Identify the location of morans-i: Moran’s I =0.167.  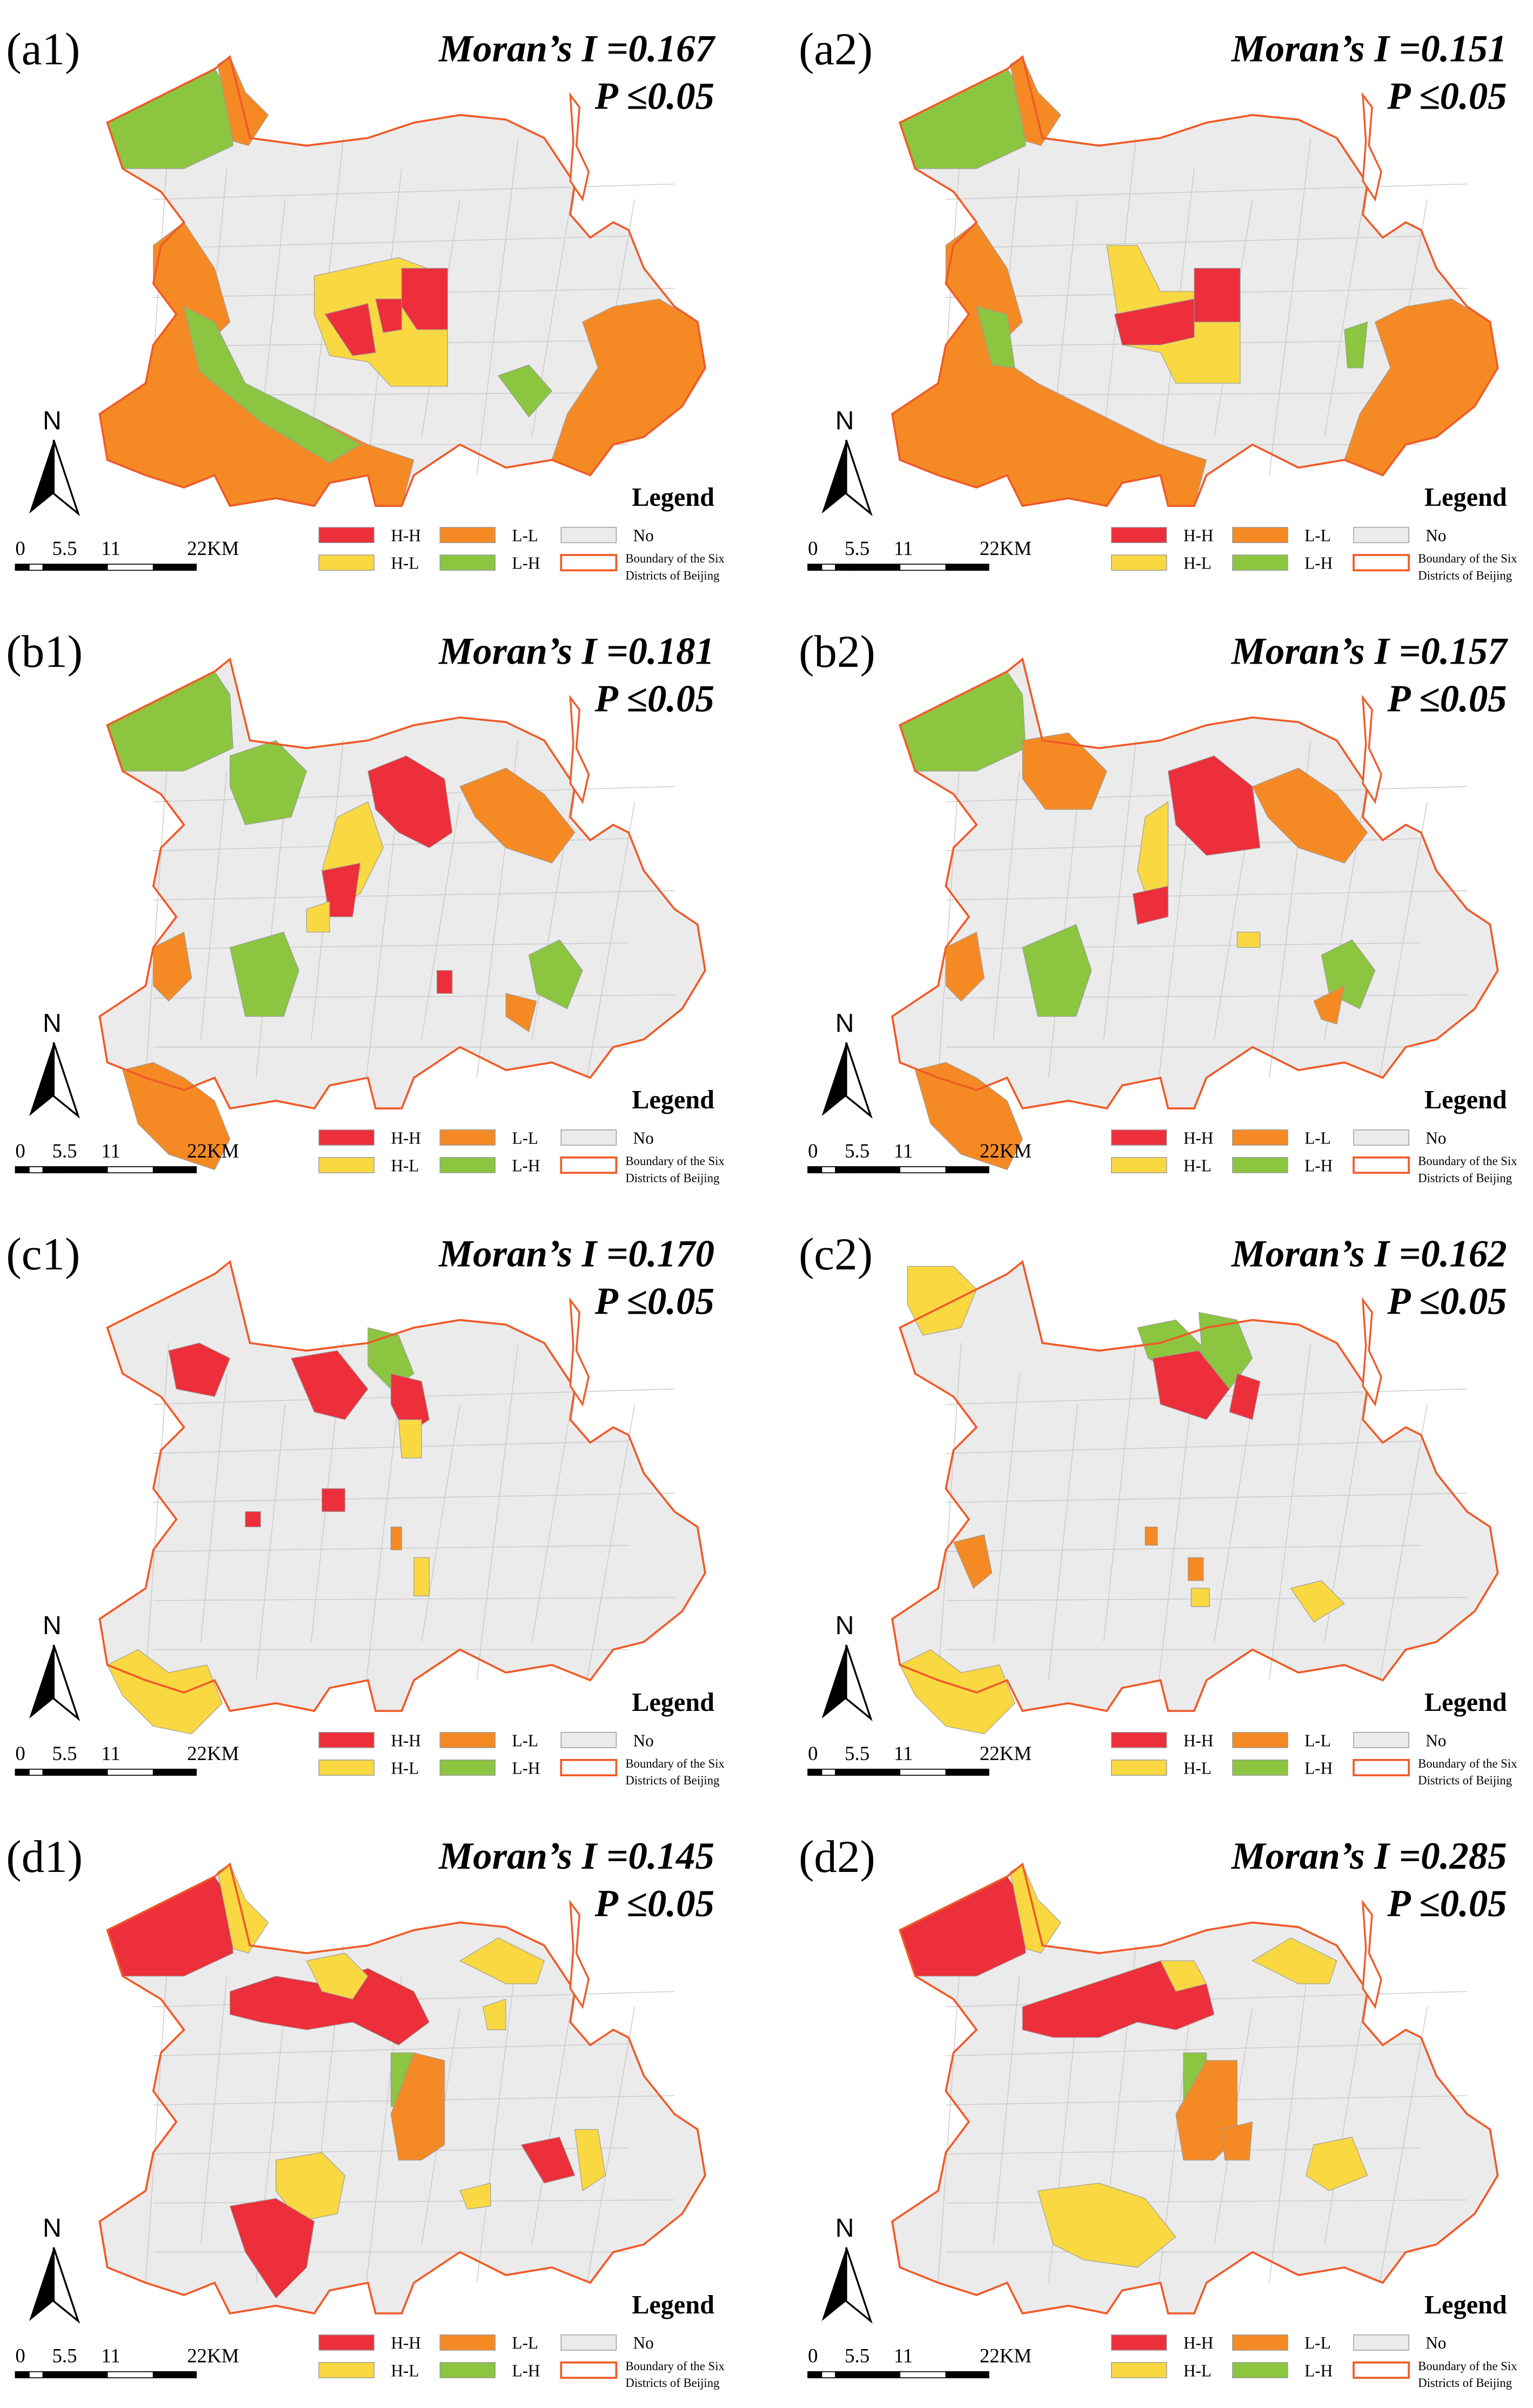
(576, 49).